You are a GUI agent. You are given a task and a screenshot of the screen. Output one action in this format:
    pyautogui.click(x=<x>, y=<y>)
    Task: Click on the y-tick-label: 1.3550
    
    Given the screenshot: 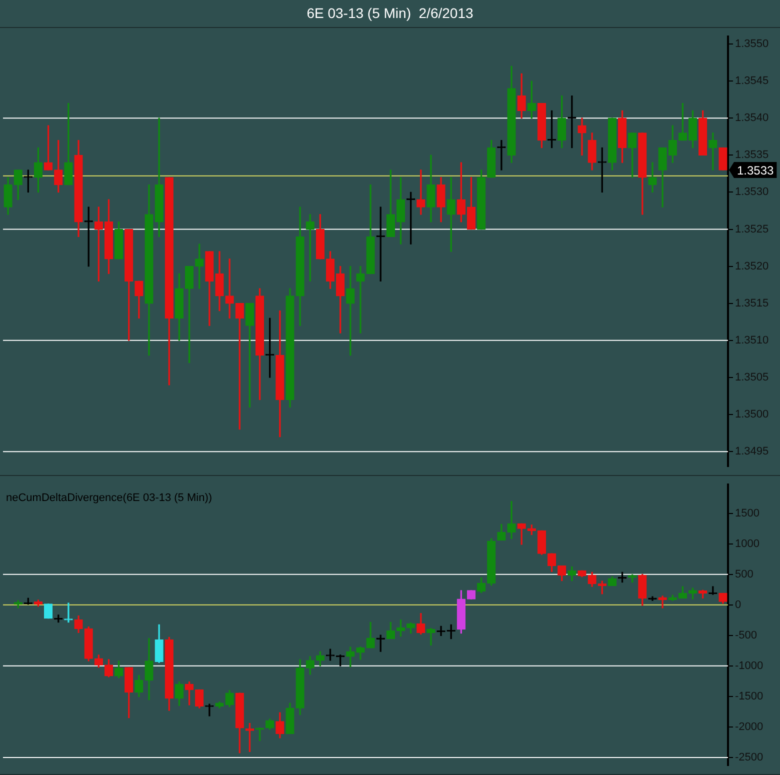 What is the action you would take?
    pyautogui.click(x=752, y=44)
    